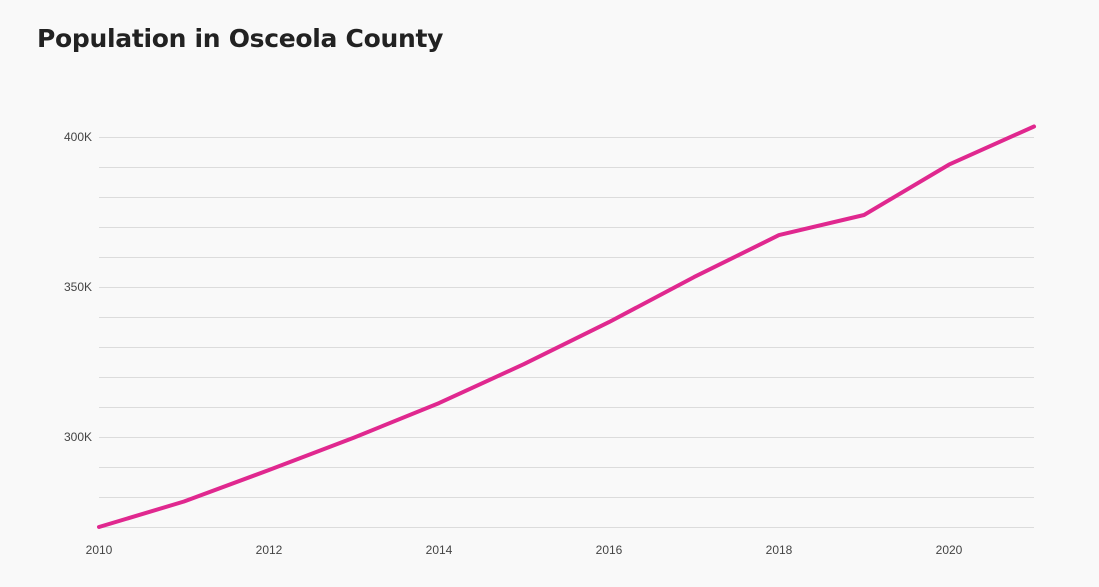 This screenshot has width=1099, height=587. I want to click on x-tick-label: 2018, so click(779, 550).